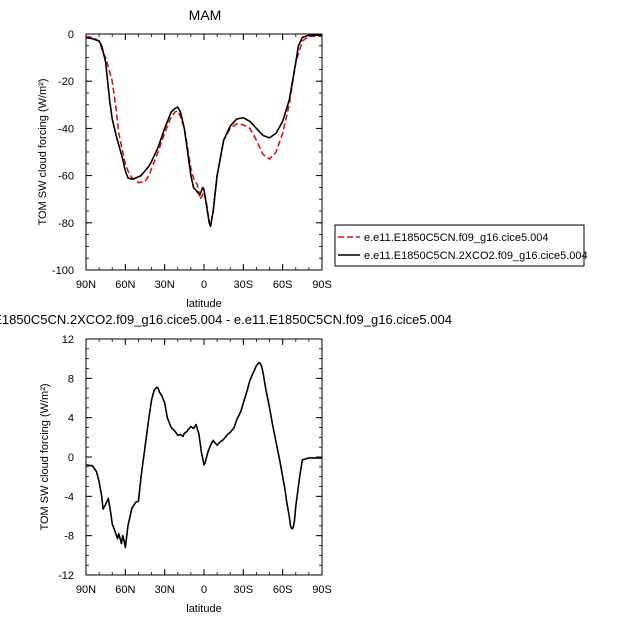 This screenshot has width=619, height=621. What do you see at coordinates (66, 224) in the screenshot?
I see `y-tick-label: -80` at bounding box center [66, 224].